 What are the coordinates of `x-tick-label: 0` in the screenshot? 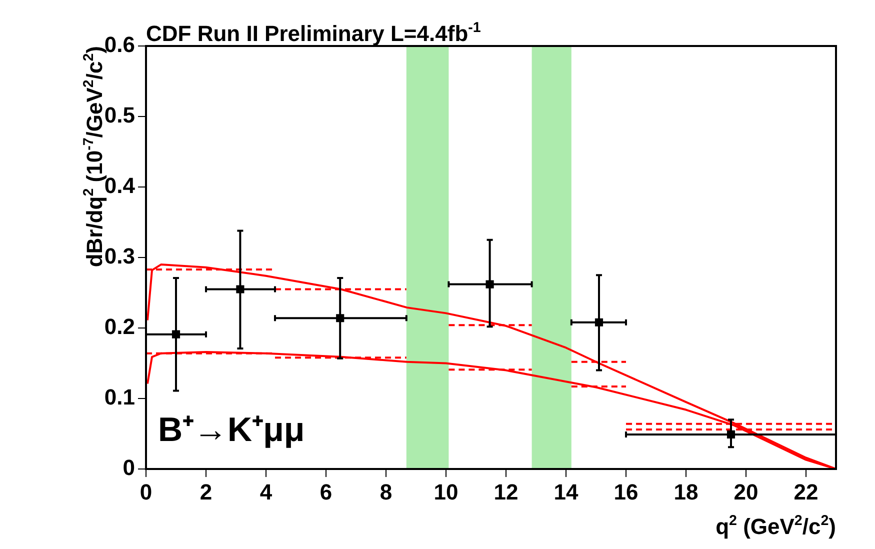 It's located at (146, 491).